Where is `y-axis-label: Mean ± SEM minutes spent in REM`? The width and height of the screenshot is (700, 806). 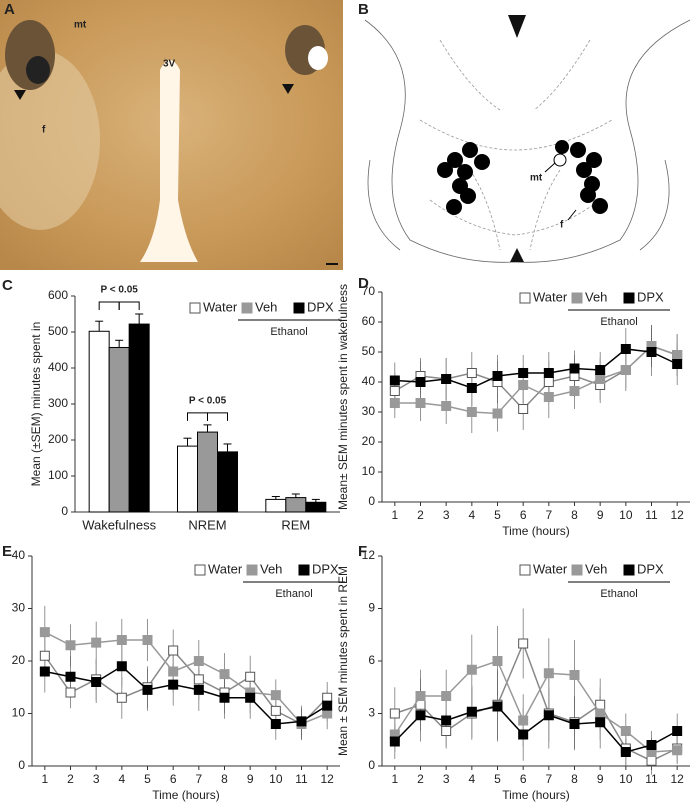
y-axis-label: Mean ± SEM minutes spent in REM is located at coordinates (343, 661).